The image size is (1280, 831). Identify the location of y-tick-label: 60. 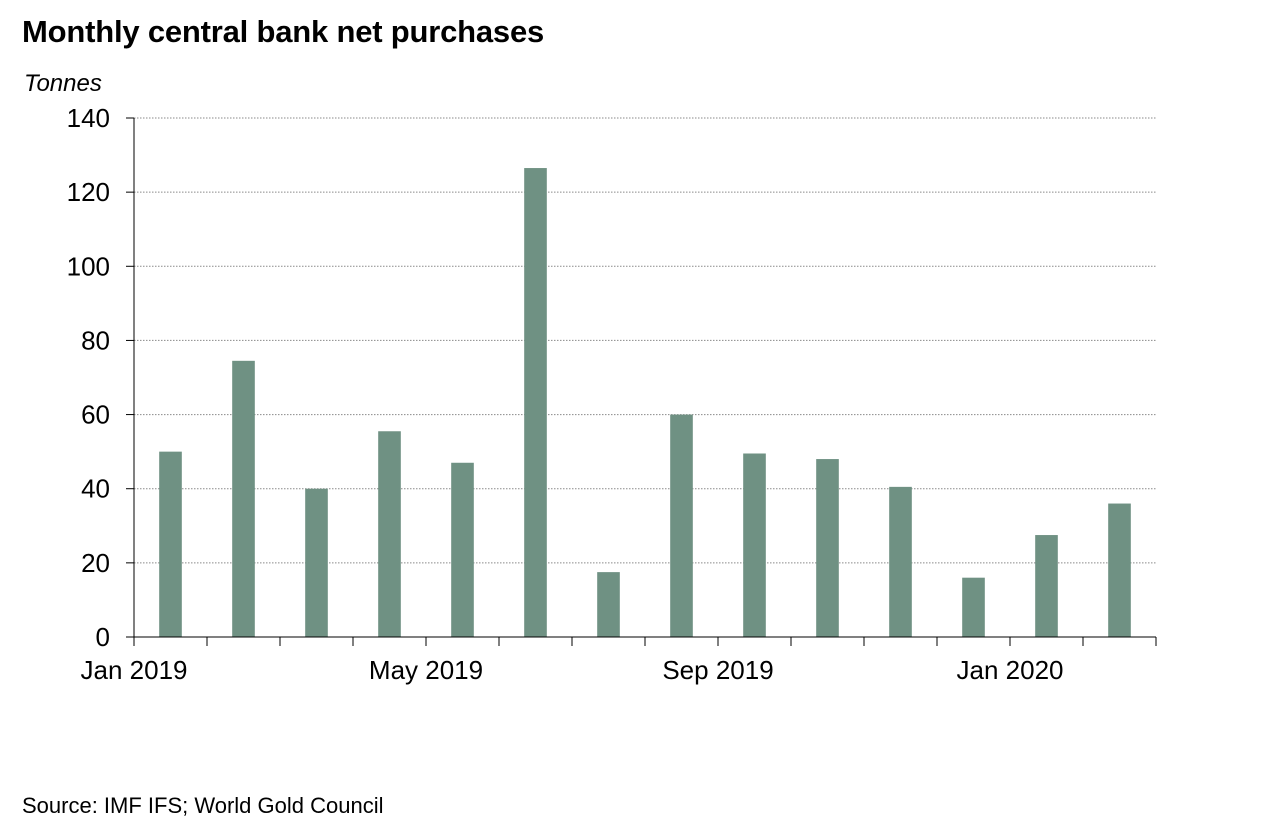
(95, 415).